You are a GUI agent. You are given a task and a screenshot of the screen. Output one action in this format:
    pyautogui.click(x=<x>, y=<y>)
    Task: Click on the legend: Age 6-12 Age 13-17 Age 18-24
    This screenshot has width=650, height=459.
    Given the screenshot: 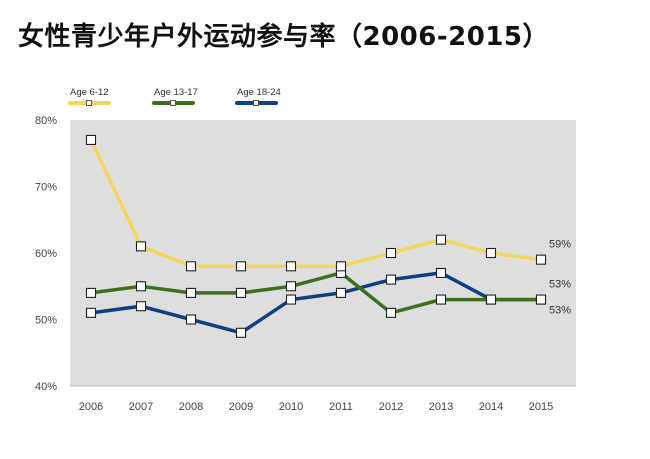 What is the action you would take?
    pyautogui.click(x=174, y=96)
    